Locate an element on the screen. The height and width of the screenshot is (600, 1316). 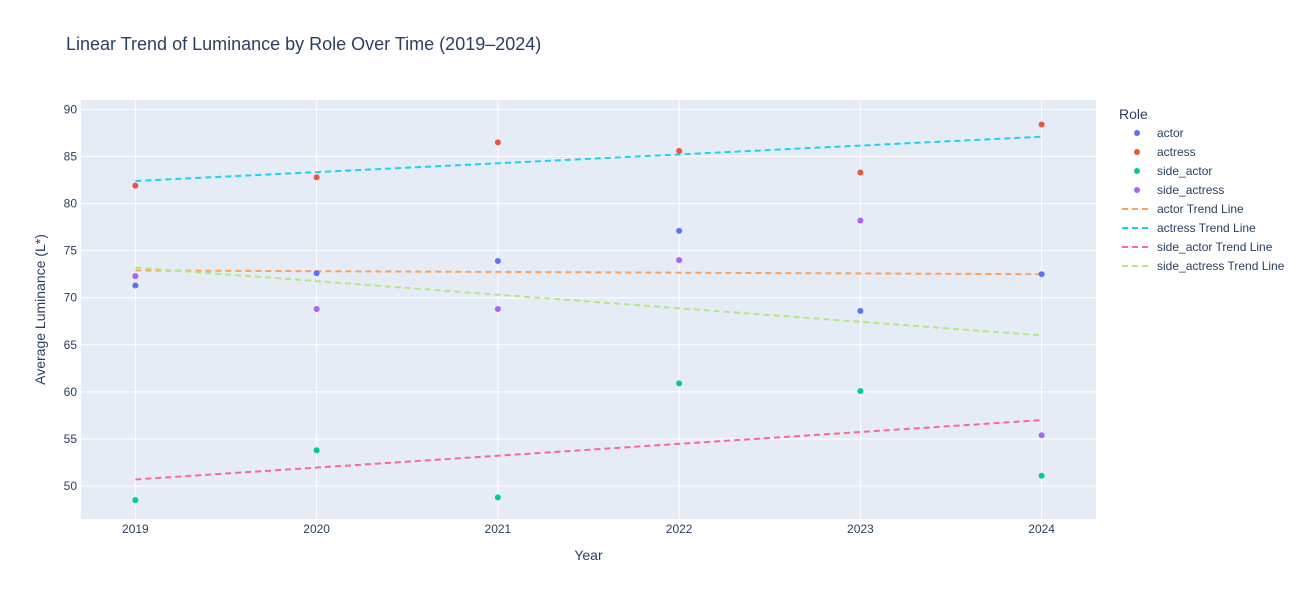
legend-item-side-actor-trend-line: side_actor Trend Line is located at coordinates (1197, 247).